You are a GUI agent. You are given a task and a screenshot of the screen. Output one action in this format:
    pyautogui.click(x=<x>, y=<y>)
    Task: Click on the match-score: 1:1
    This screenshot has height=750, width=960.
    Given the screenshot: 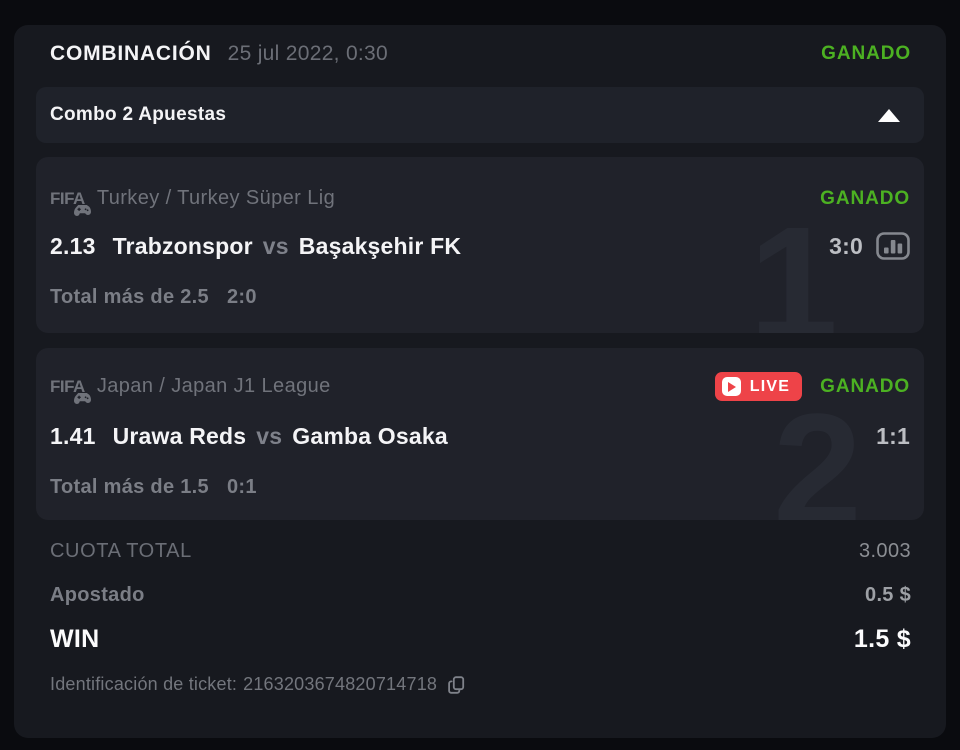 What is the action you would take?
    pyautogui.click(x=893, y=436)
    